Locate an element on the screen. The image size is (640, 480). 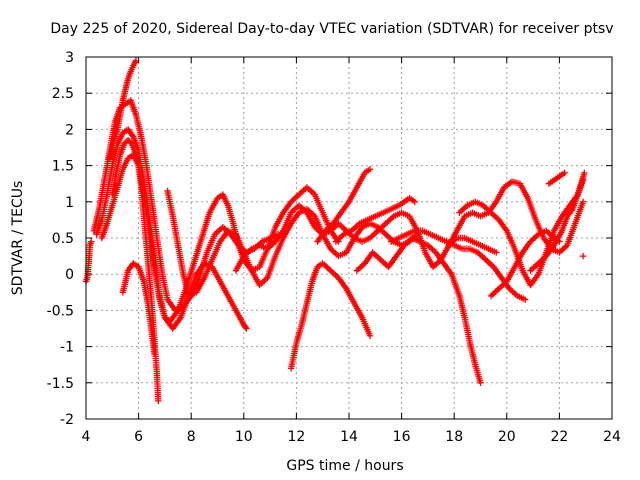
y-tick-label: 2.5 is located at coordinates (63, 94).